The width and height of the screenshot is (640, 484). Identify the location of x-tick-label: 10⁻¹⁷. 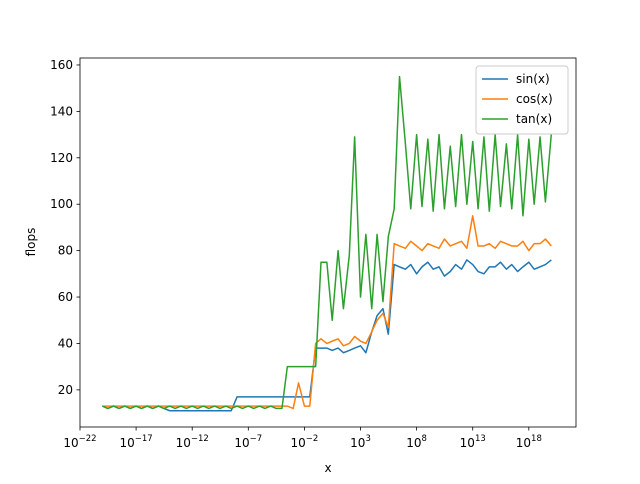
(135, 442).